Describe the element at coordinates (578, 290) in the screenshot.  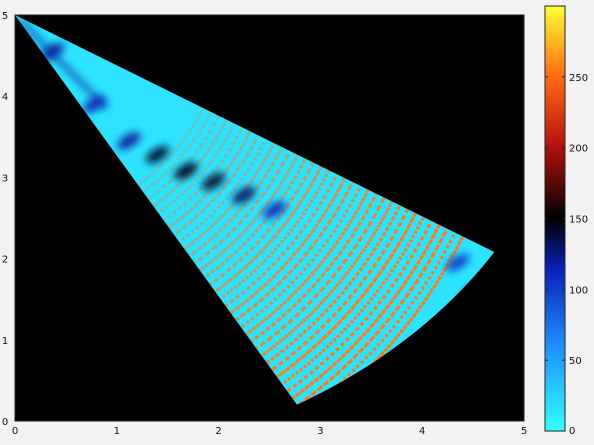
I see `colorbar-tick-label: 100` at that location.